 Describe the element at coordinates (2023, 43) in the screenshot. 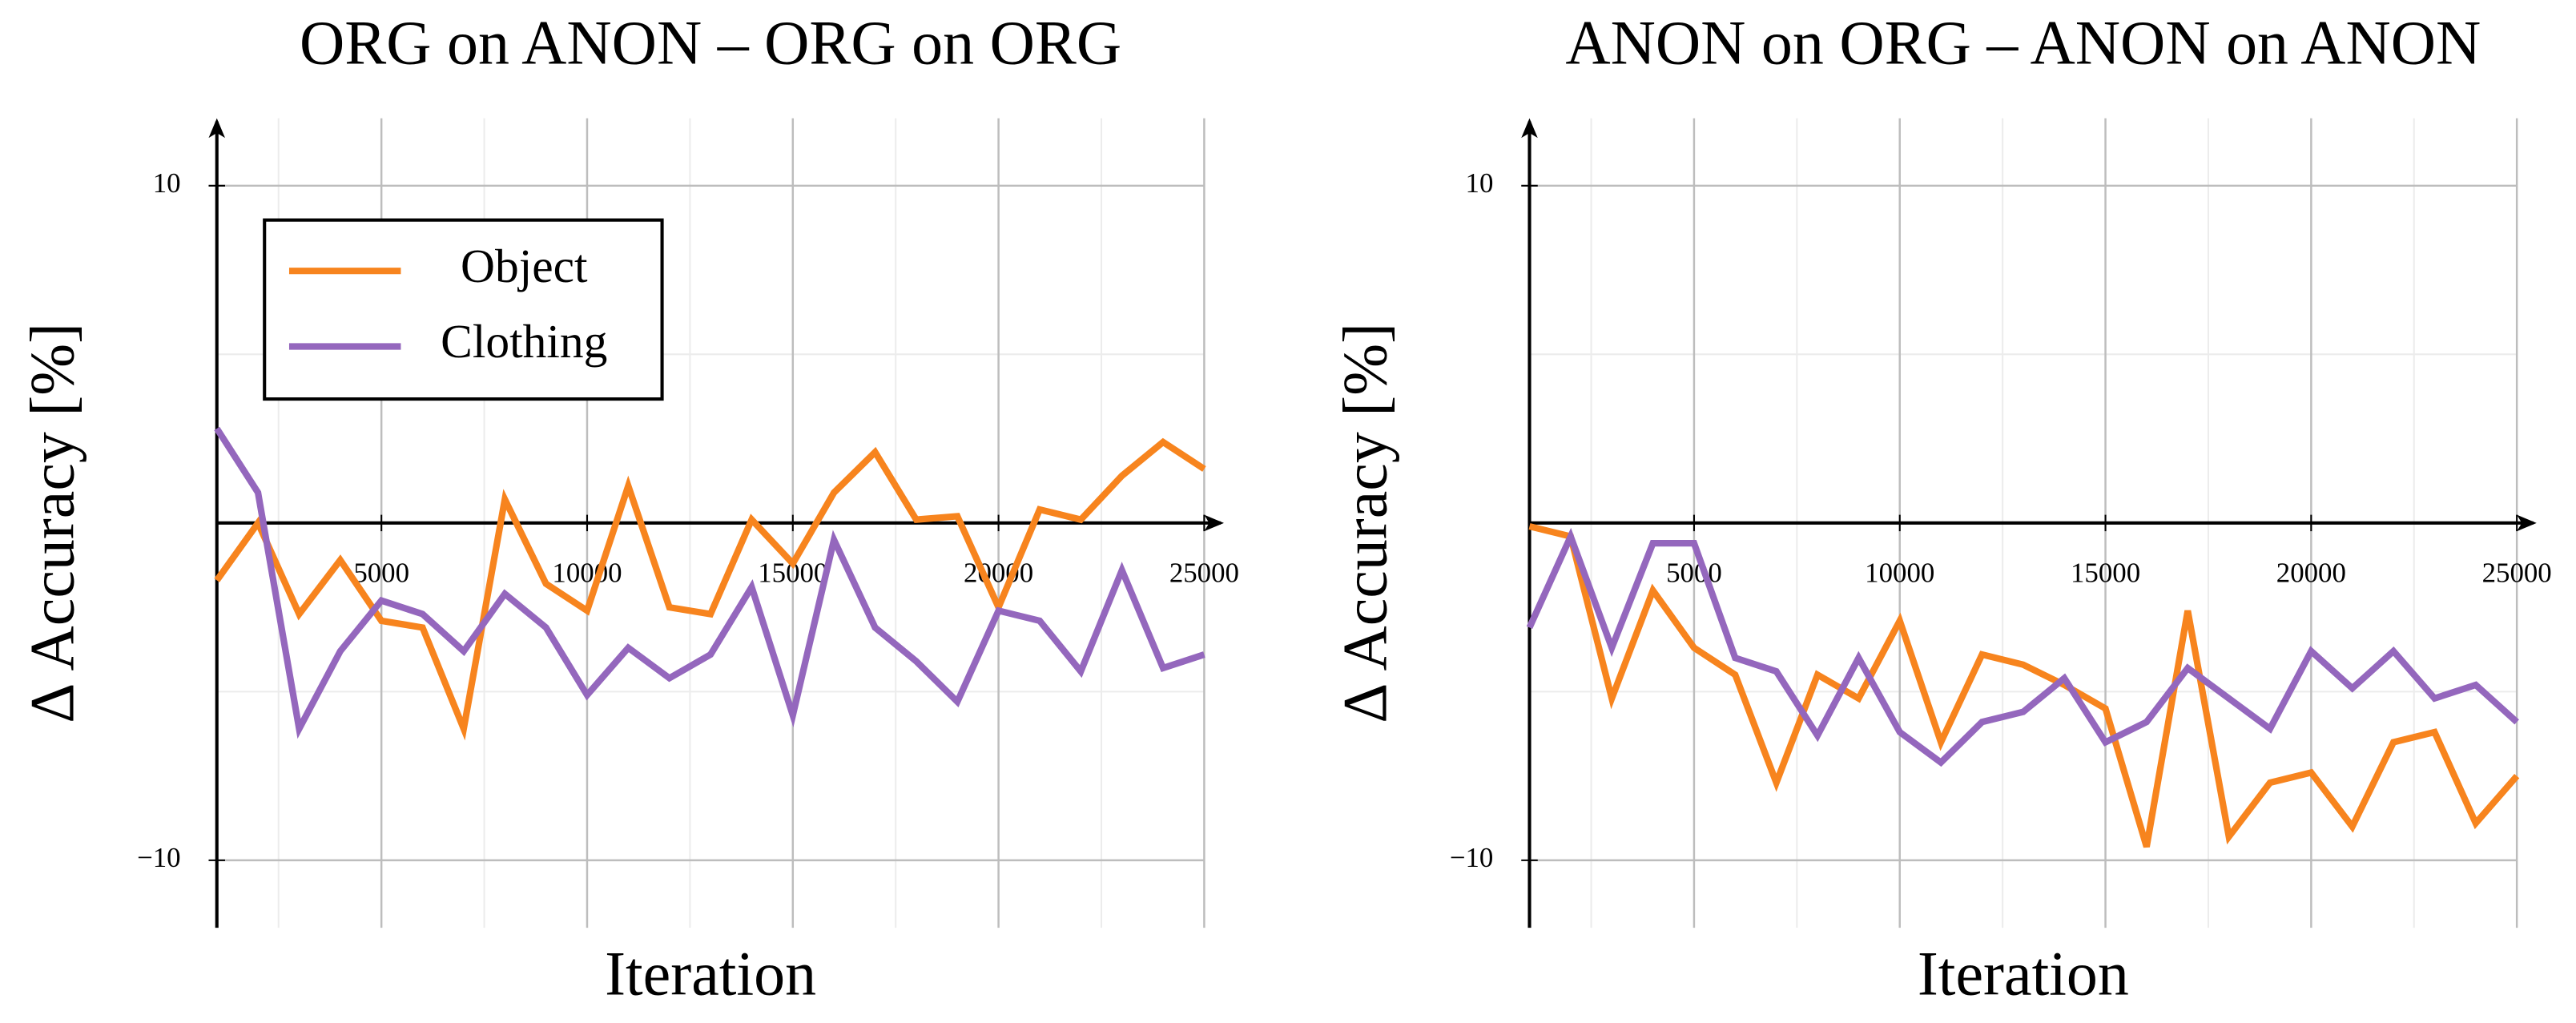

I see `chart-title: ANON on ORG – ANON on ANON` at that location.